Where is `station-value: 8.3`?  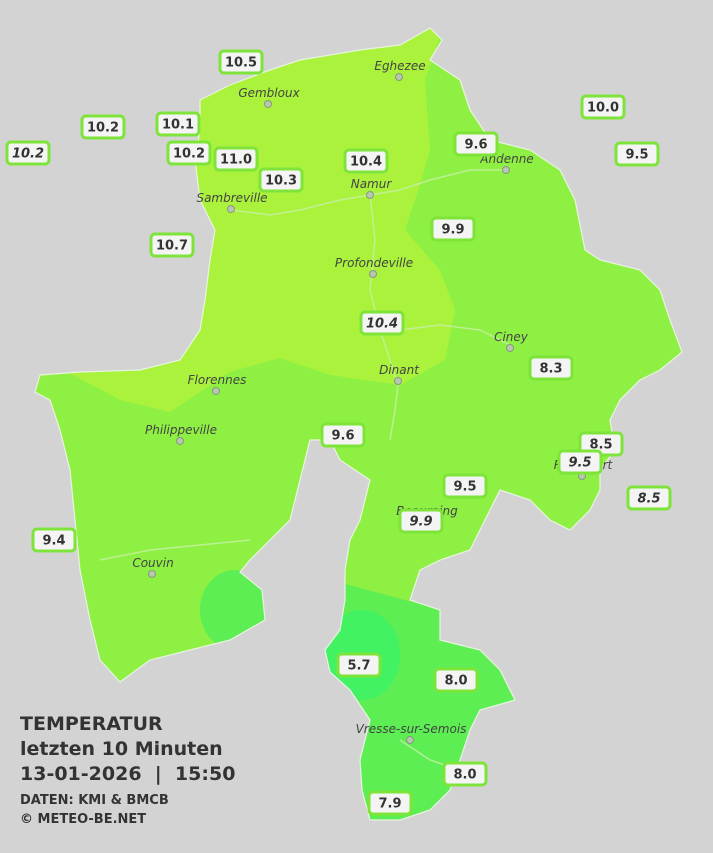 station-value: 8.3 is located at coordinates (550, 369).